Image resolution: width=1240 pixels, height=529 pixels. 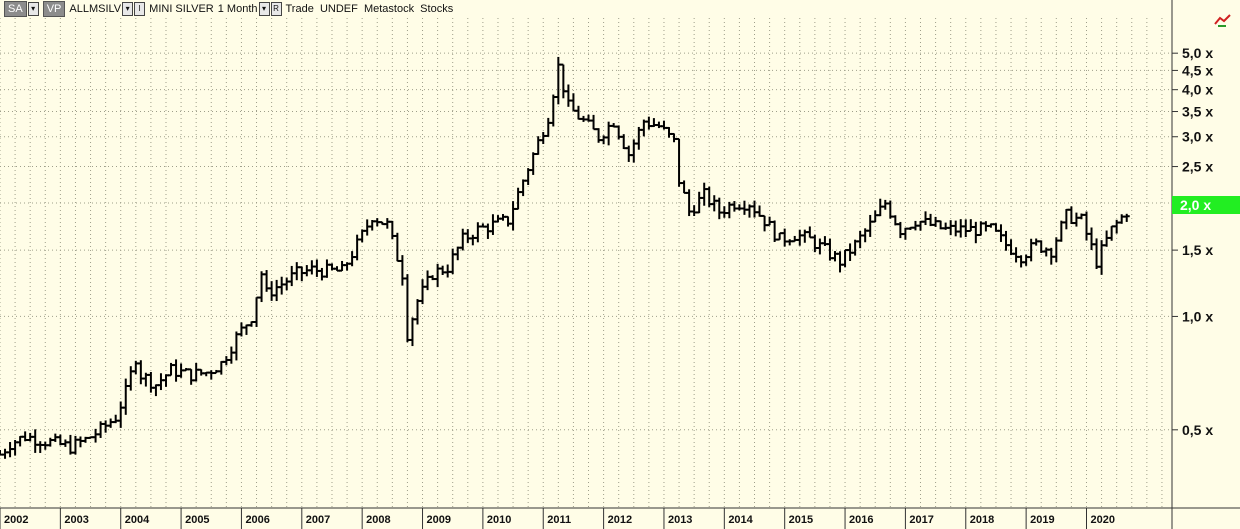 What do you see at coordinates (861, 520) in the screenshot?
I see `x-tick-label: 2016` at bounding box center [861, 520].